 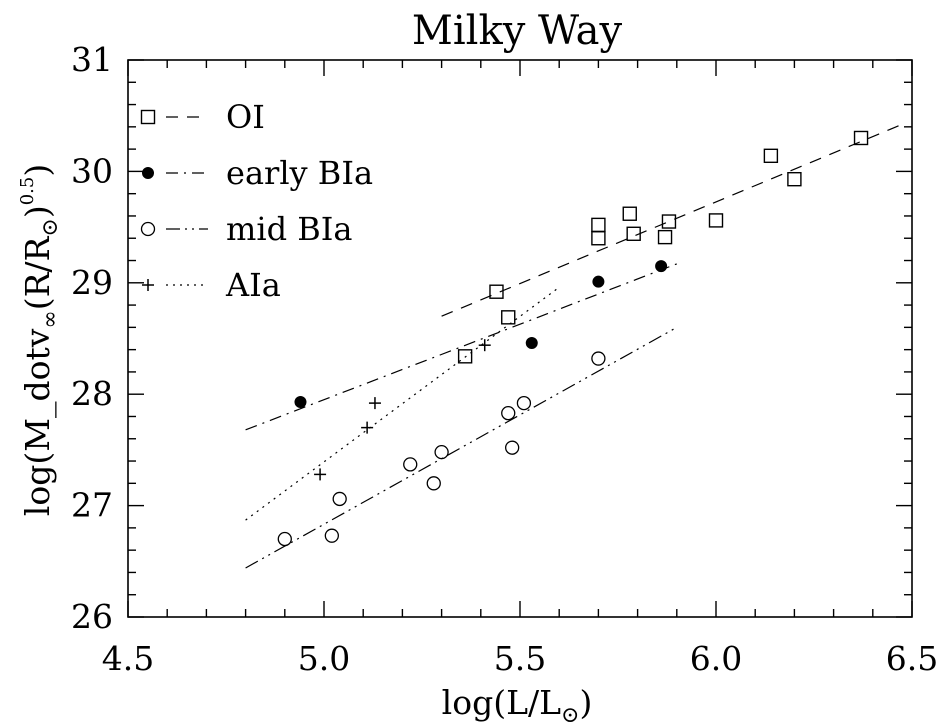 I want to click on legend-marker-oi, so click(x=148, y=117).